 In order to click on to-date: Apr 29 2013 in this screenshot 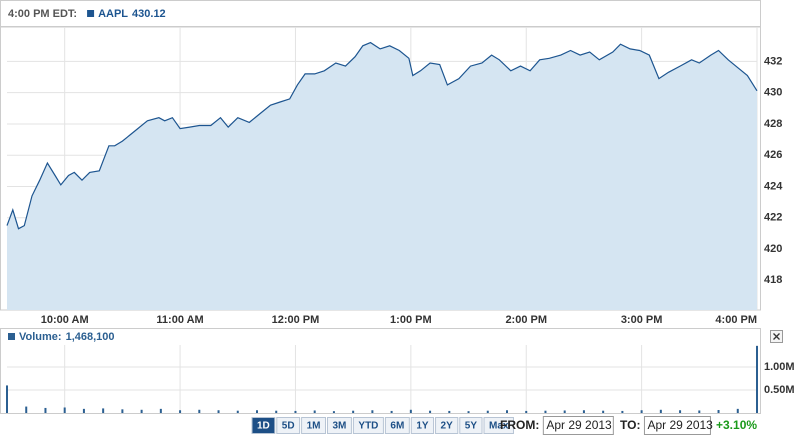, I will do `click(680, 425)`.